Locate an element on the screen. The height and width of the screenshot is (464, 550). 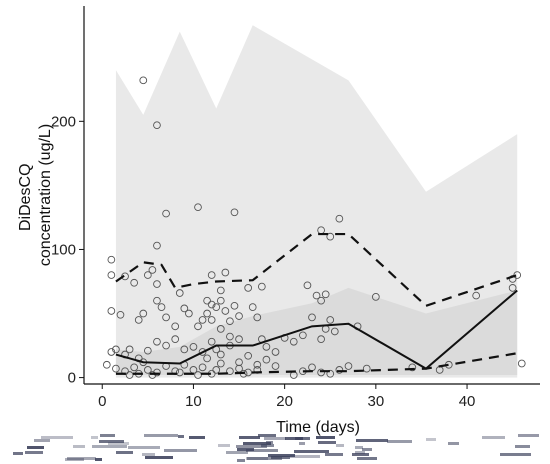
x-tick-label: 10 is located at coordinates (193, 401).